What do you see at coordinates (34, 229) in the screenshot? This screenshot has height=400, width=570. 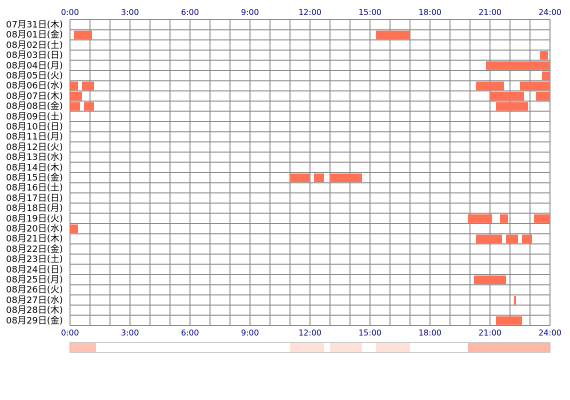 I see `date-label: 08月20日(水)` at bounding box center [34, 229].